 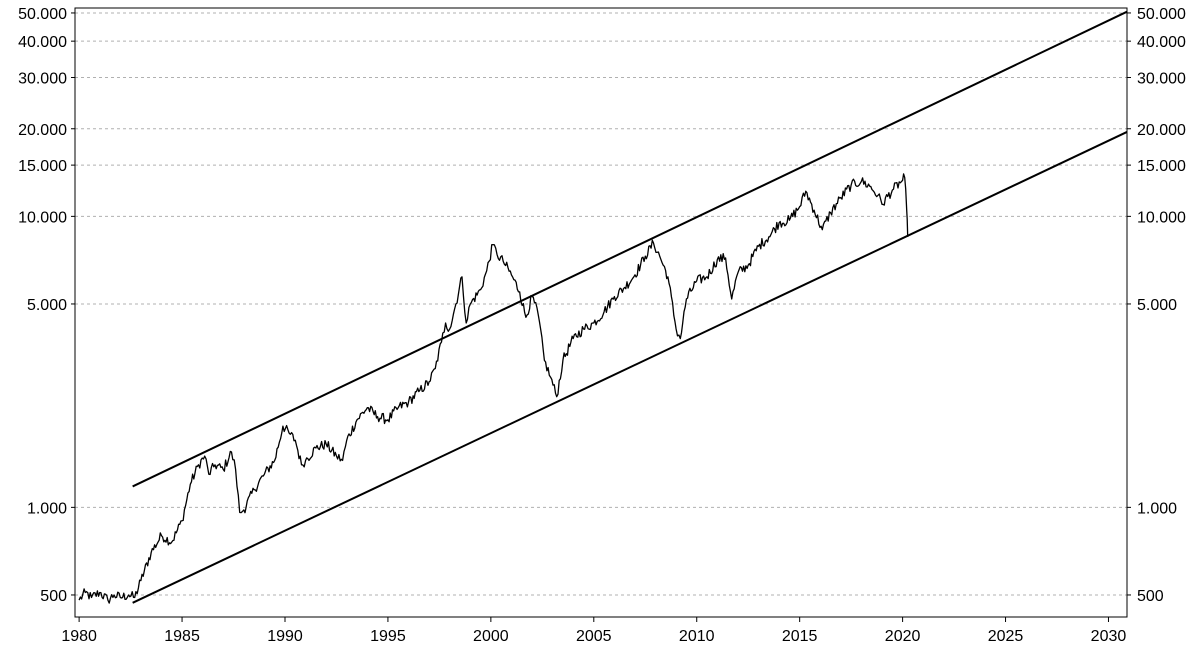 What do you see at coordinates (79, 636) in the screenshot?
I see `x-tick-label: 1980` at bounding box center [79, 636].